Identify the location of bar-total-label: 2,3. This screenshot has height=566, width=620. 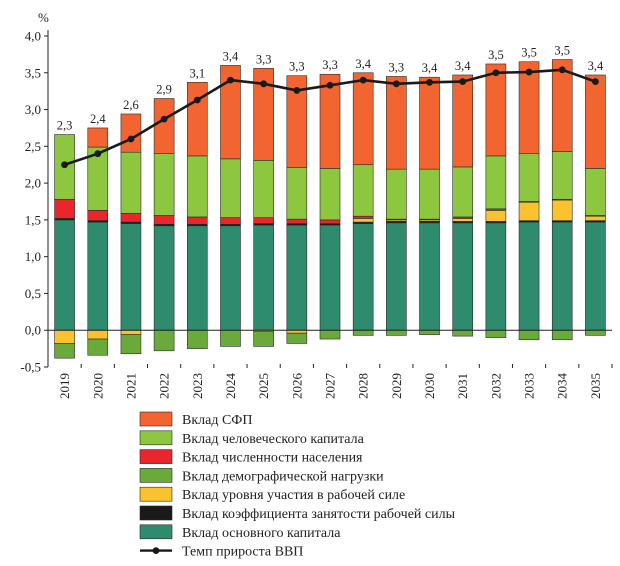
(65, 126).